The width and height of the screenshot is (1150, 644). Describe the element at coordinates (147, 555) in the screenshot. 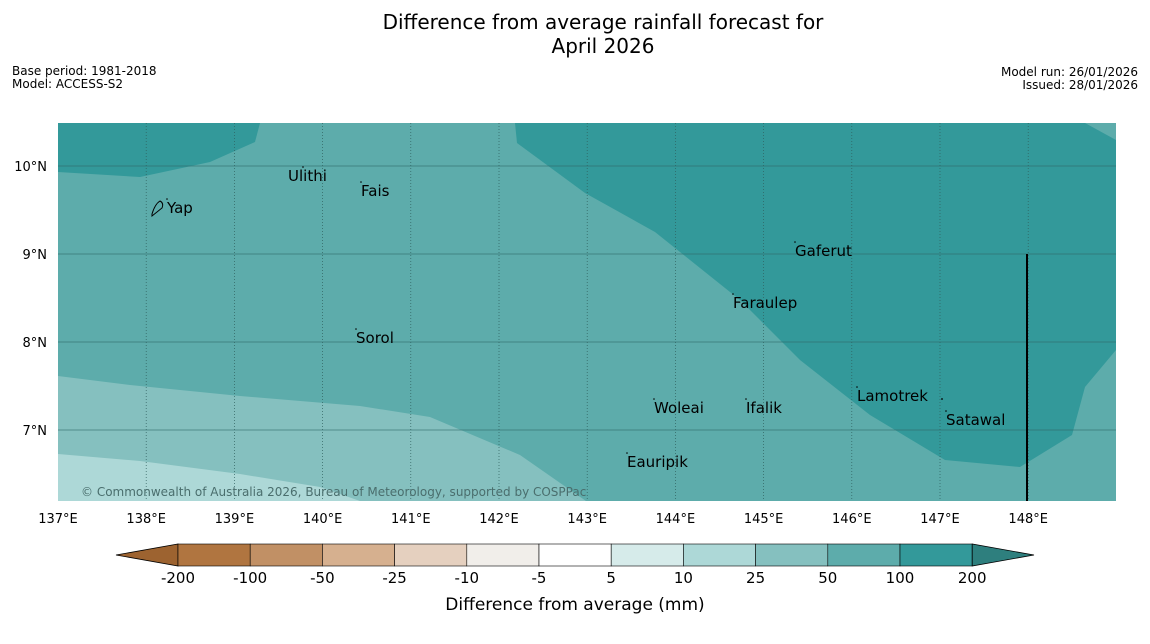

I see `colorbar-low-extend` at that location.